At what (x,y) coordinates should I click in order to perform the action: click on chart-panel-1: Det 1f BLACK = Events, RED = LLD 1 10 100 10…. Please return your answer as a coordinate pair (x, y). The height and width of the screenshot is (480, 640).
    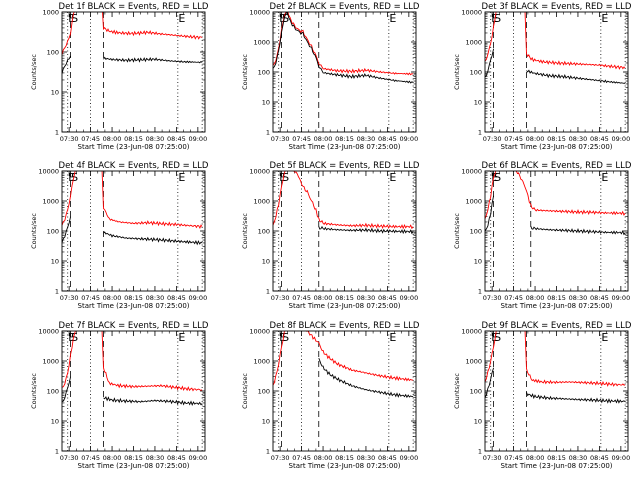
    Looking at the image, I should click on (119, 76).